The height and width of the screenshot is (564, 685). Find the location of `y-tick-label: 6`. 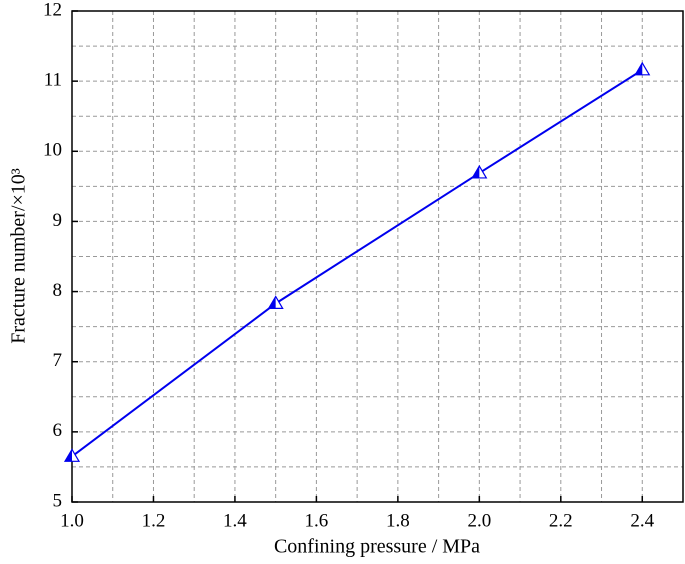

y-tick-label: 6 is located at coordinates (58, 430).